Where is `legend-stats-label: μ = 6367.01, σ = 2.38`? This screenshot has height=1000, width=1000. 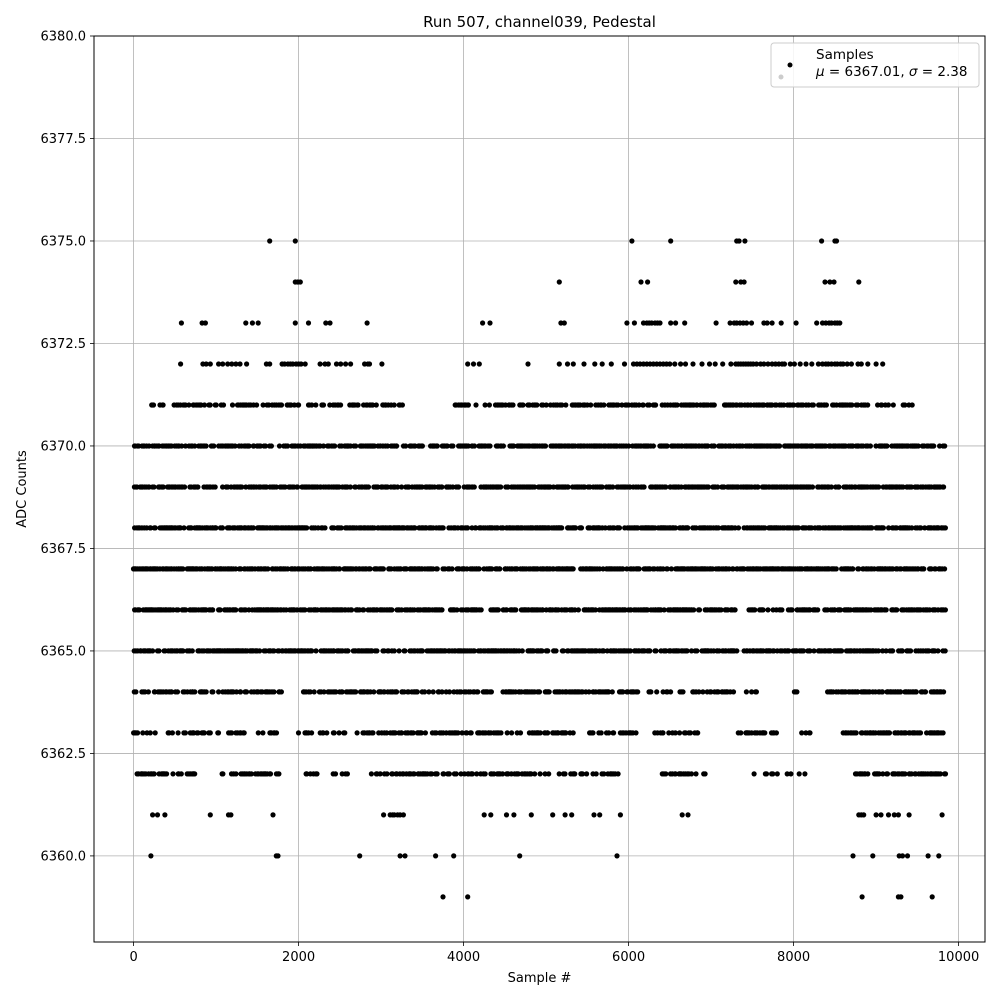 legend-stats-label: μ = 6367.01, σ = 2.38 is located at coordinates (891, 72).